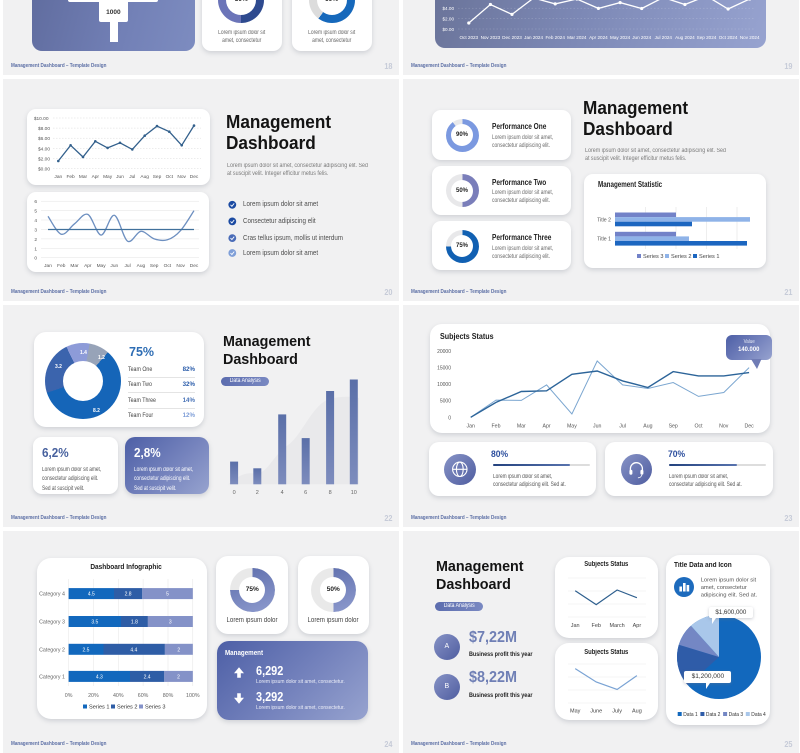 The image size is (800, 753). I want to click on svg-text: Jan 2024, so click(533, 37).